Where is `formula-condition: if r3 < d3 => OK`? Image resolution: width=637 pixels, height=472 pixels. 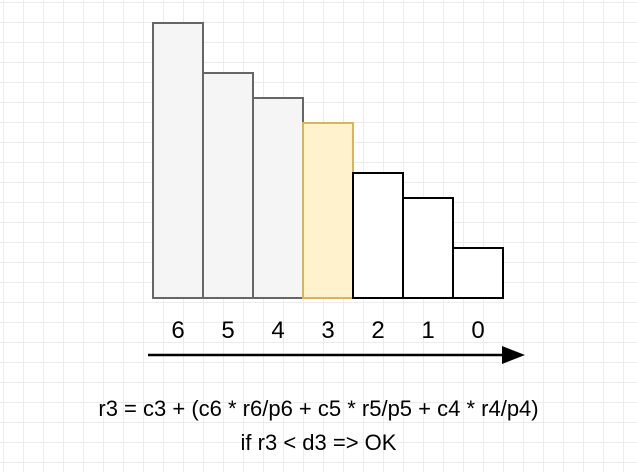 formula-condition: if r3 < d3 => OK is located at coordinates (318, 442).